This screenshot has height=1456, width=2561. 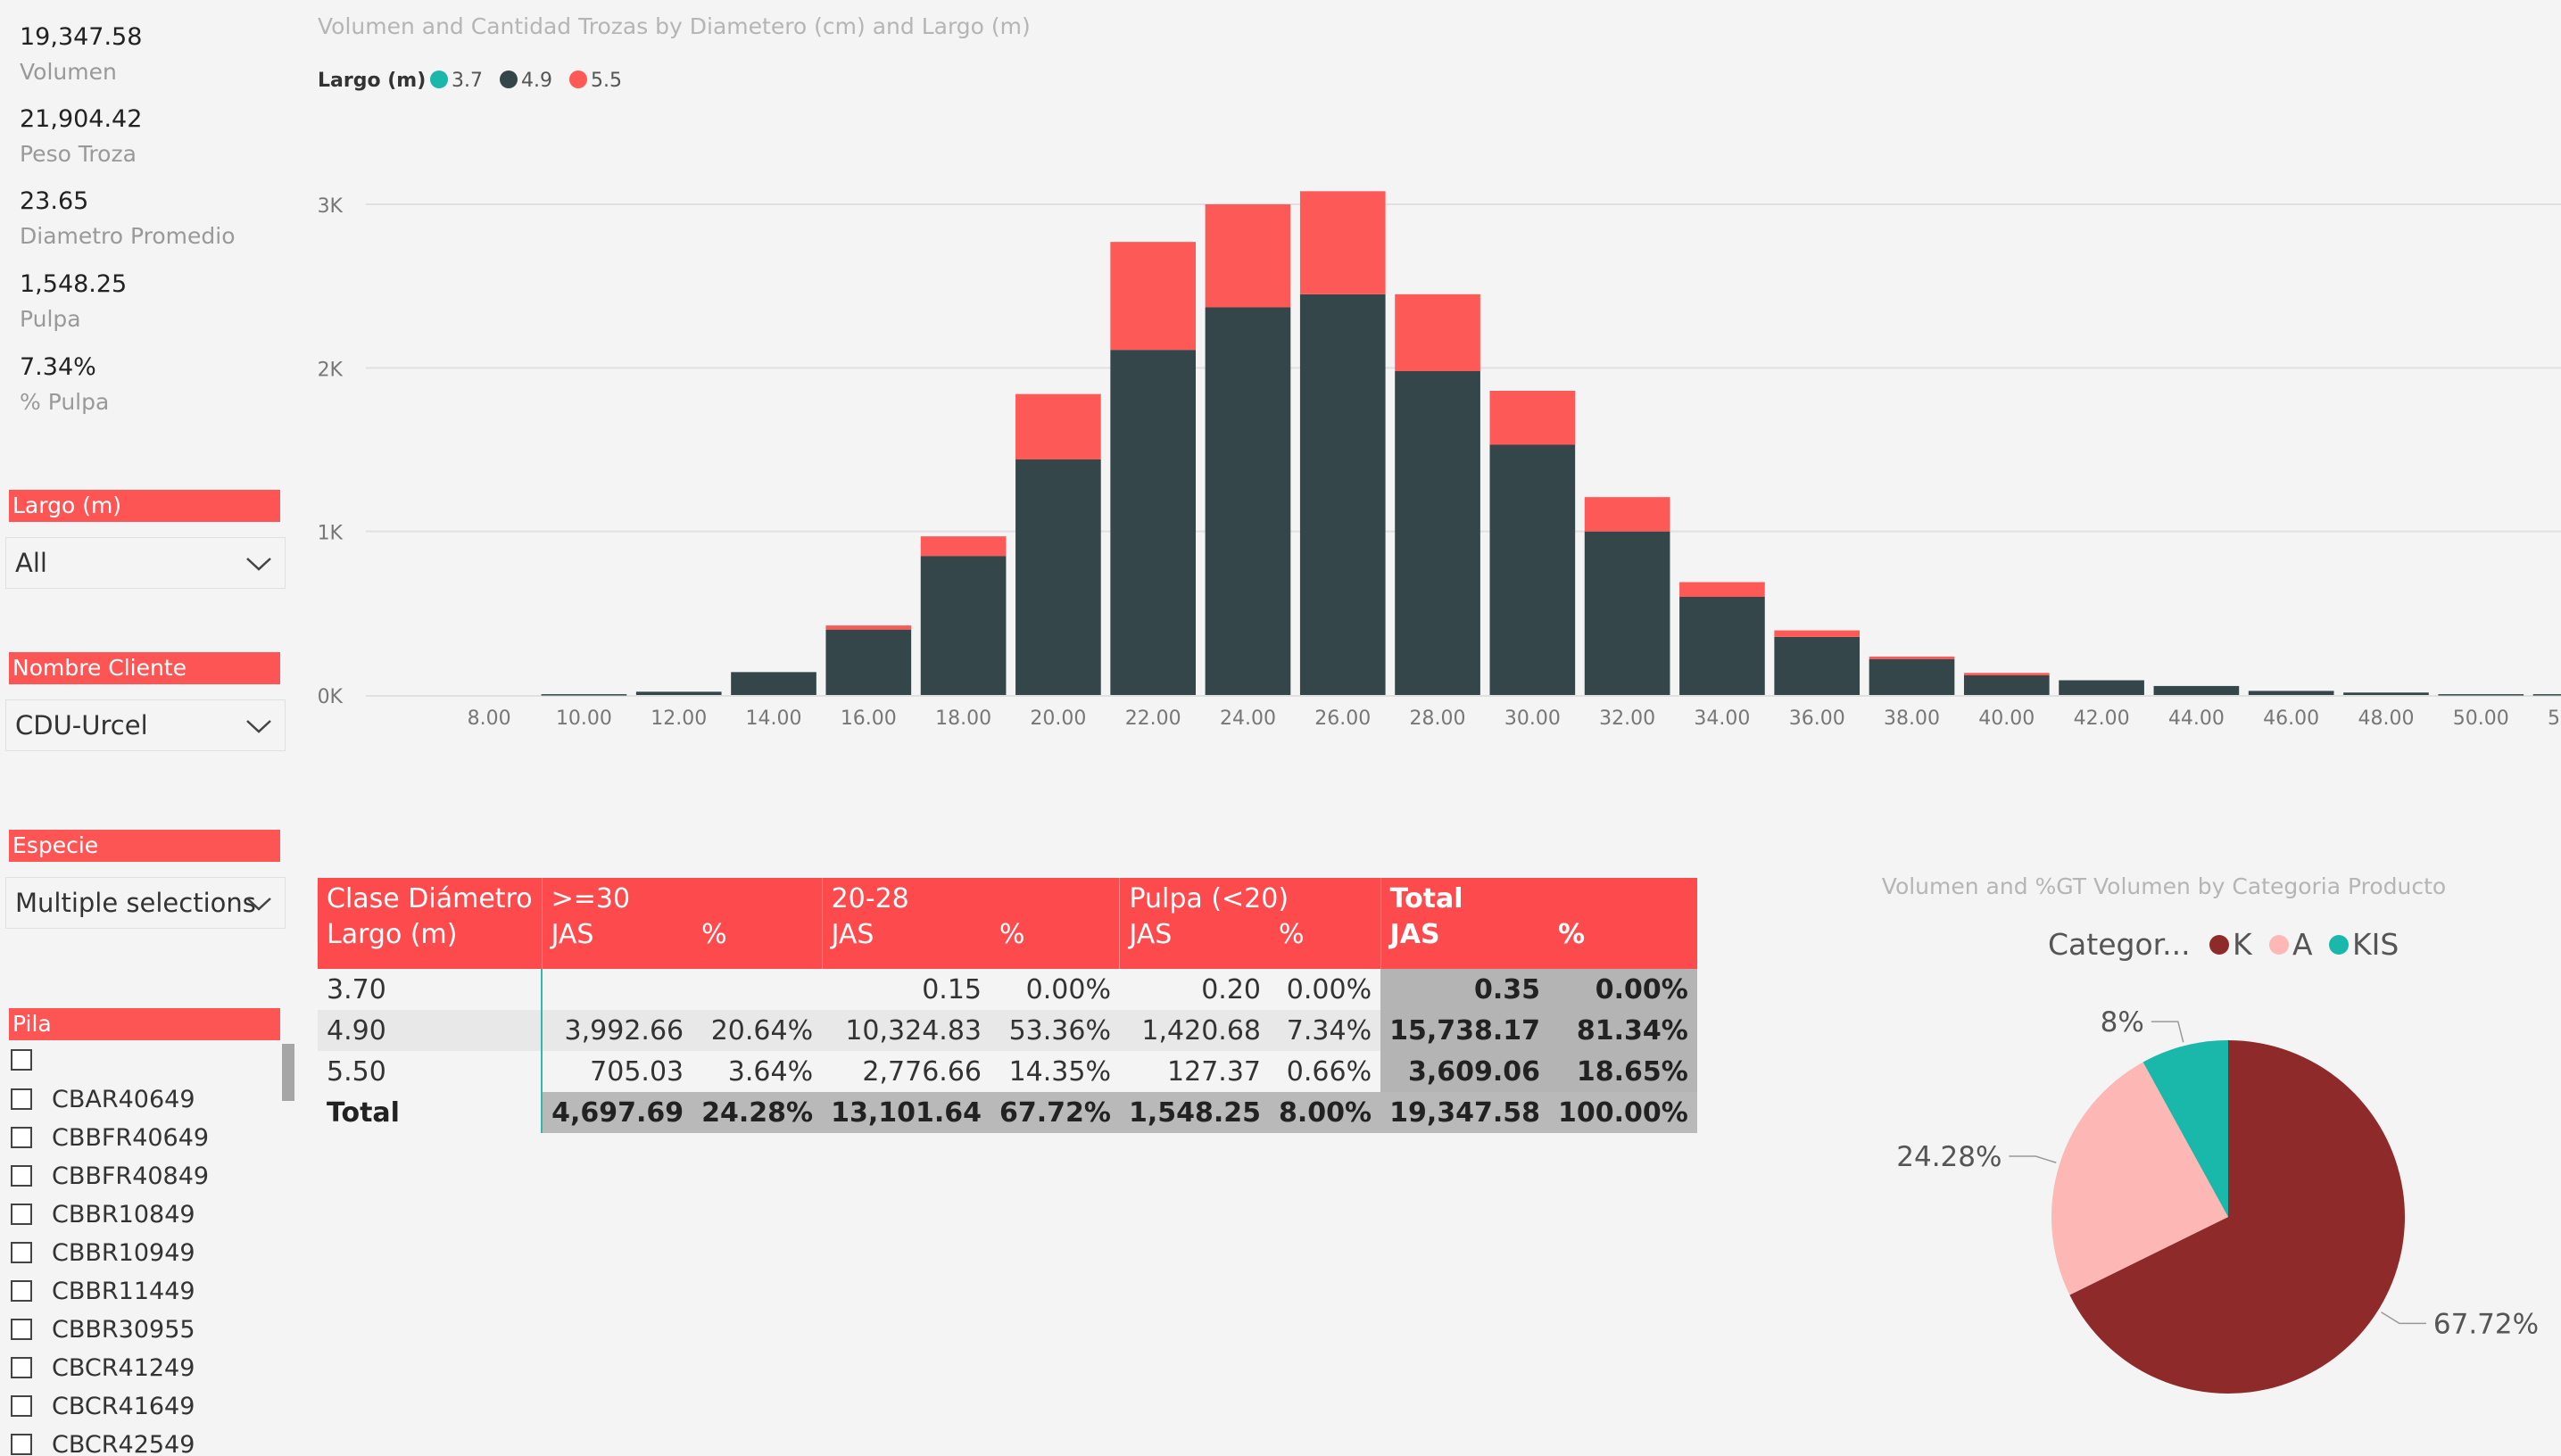 I want to click on slicer-especie-dropdown: Multiple selections, so click(x=145, y=903).